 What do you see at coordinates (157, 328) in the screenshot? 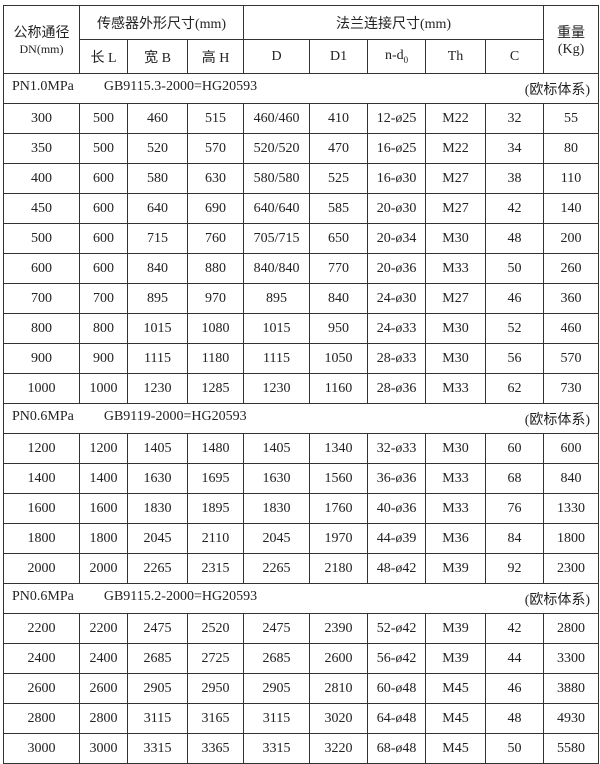
I see `table-cell: 1015` at bounding box center [157, 328].